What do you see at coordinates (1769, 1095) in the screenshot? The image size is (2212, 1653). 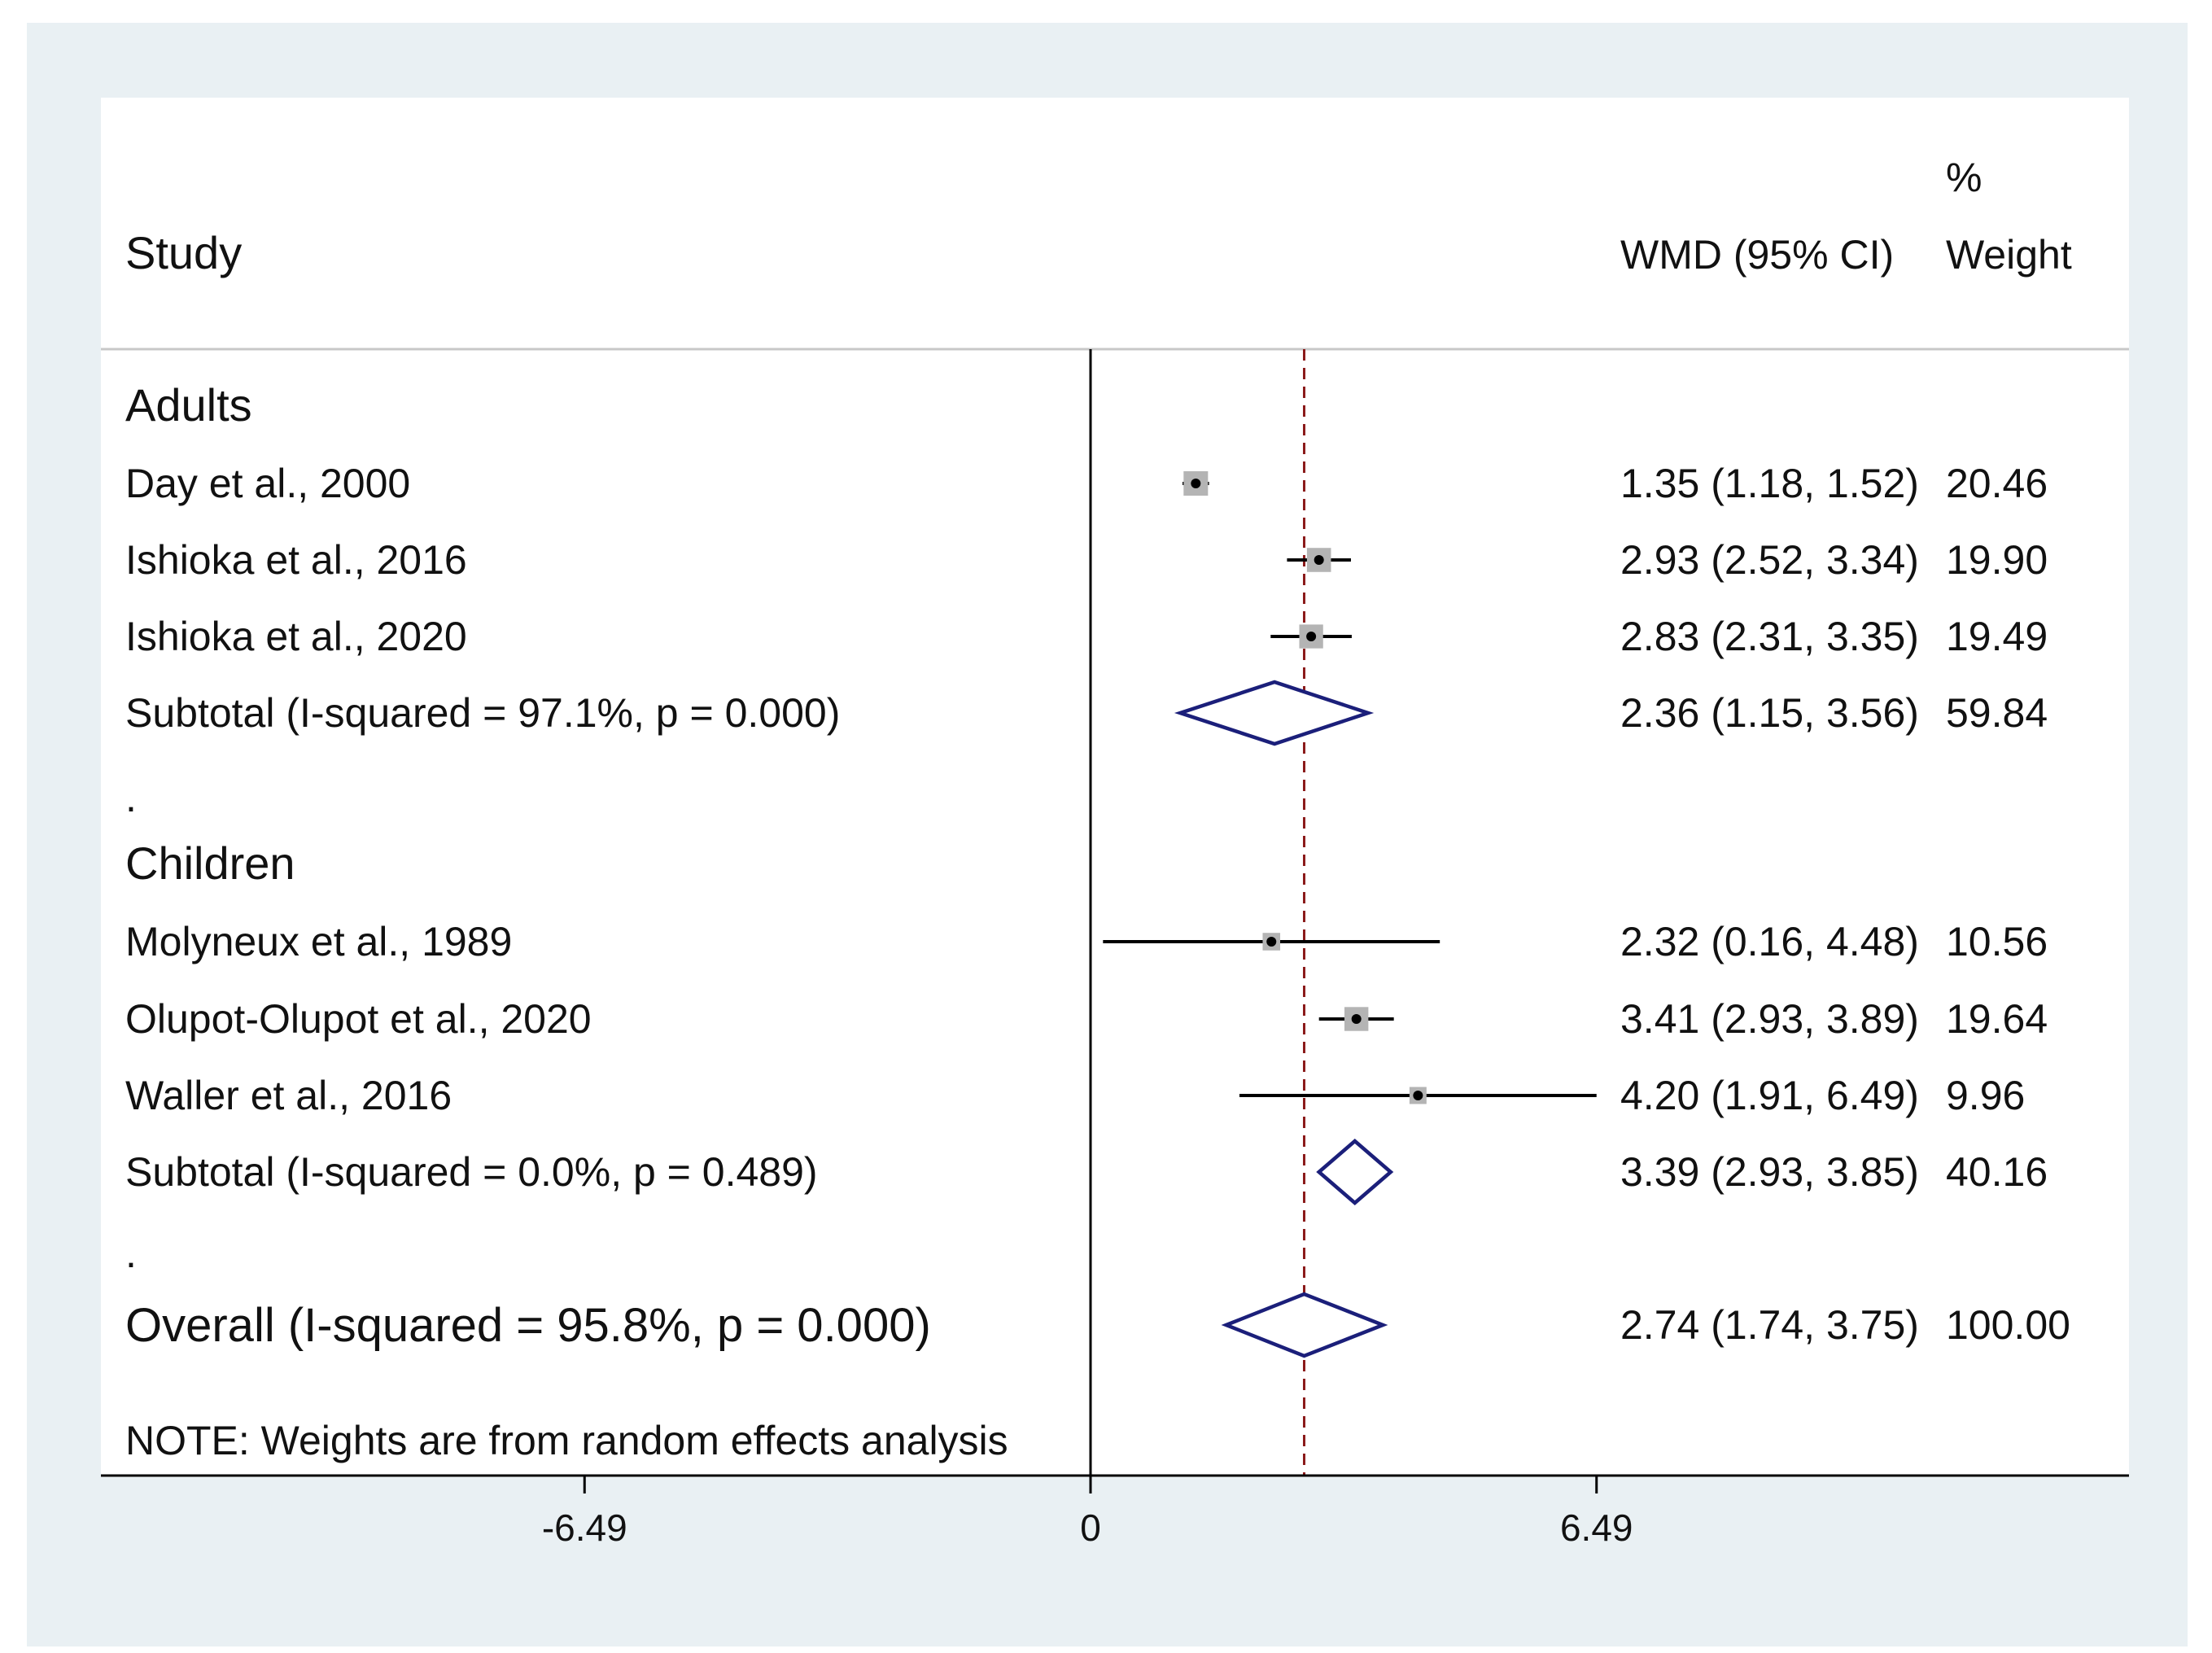 I see `row-10-ci-text: 4.20 (1.91, 6.49)` at bounding box center [1769, 1095].